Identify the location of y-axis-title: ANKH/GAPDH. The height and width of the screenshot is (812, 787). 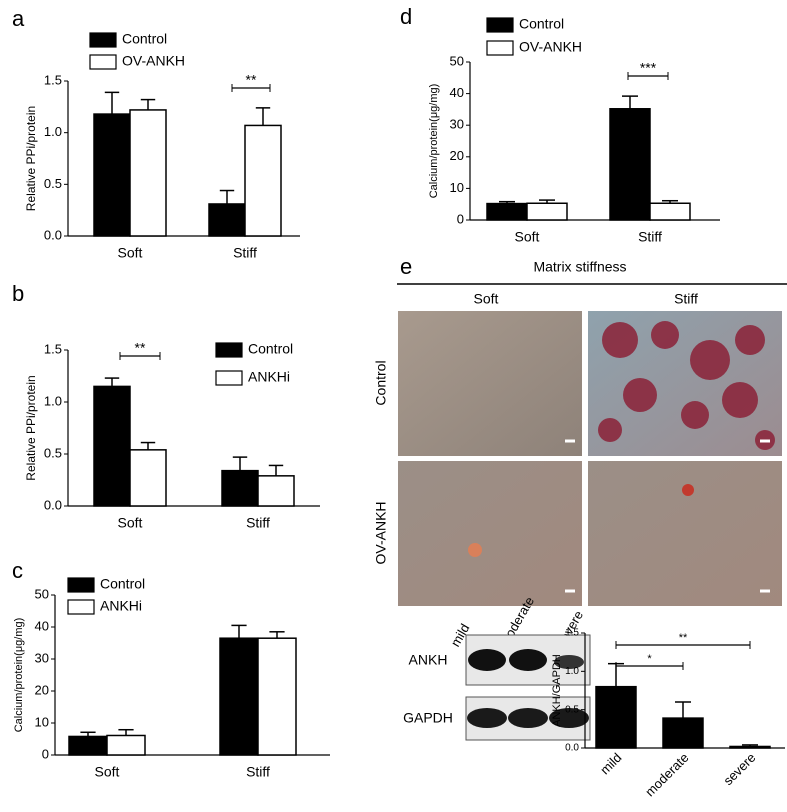
(557, 690).